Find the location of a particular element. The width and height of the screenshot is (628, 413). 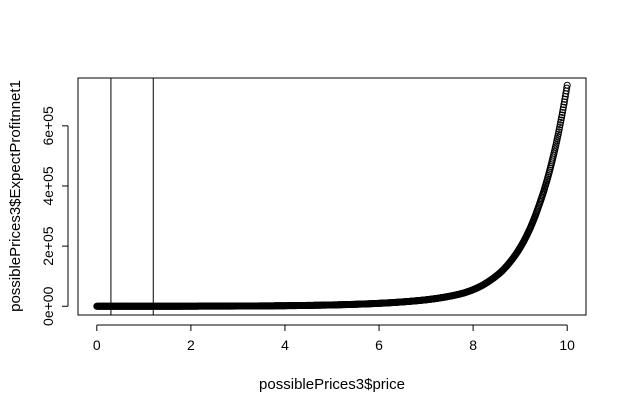

y-tick-label: 6e+05 is located at coordinates (48, 126).